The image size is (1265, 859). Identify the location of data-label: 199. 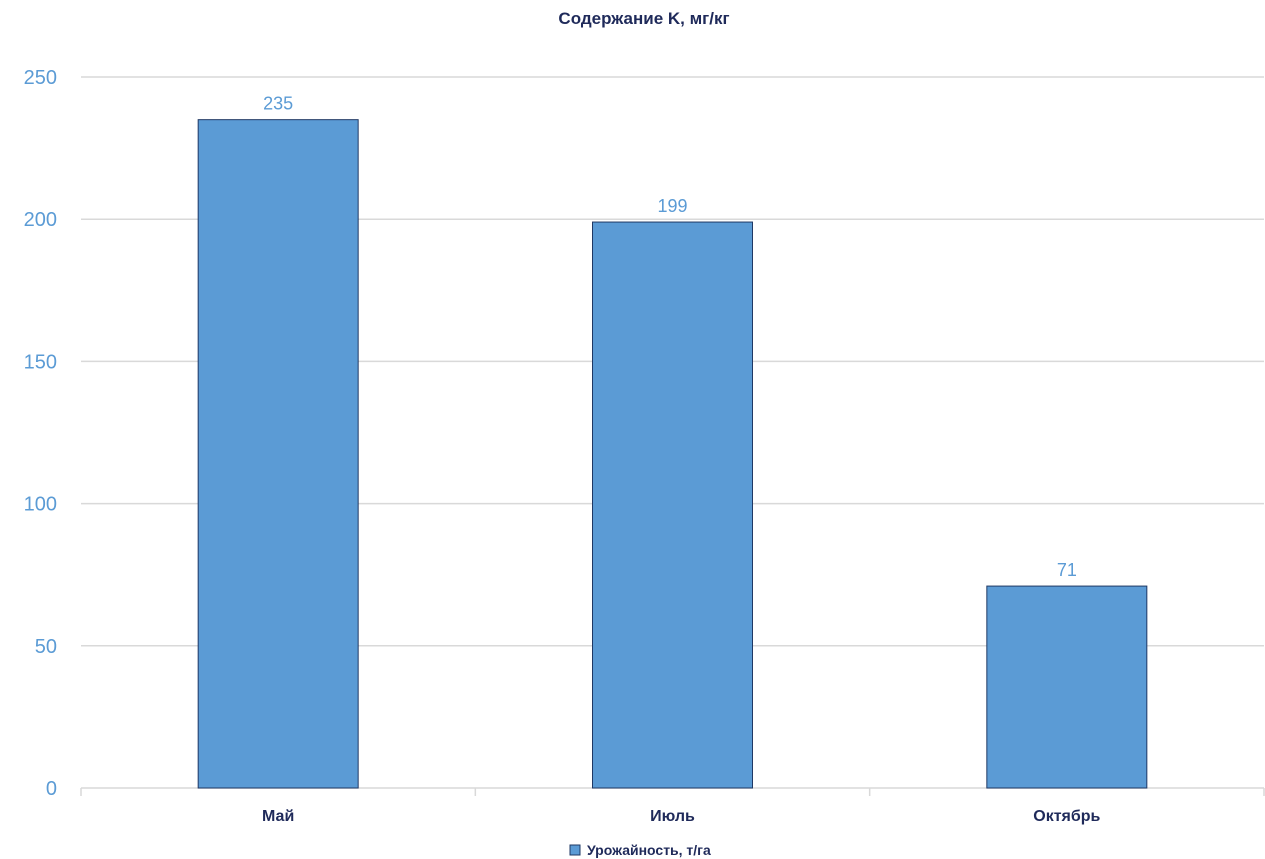
(672, 206).